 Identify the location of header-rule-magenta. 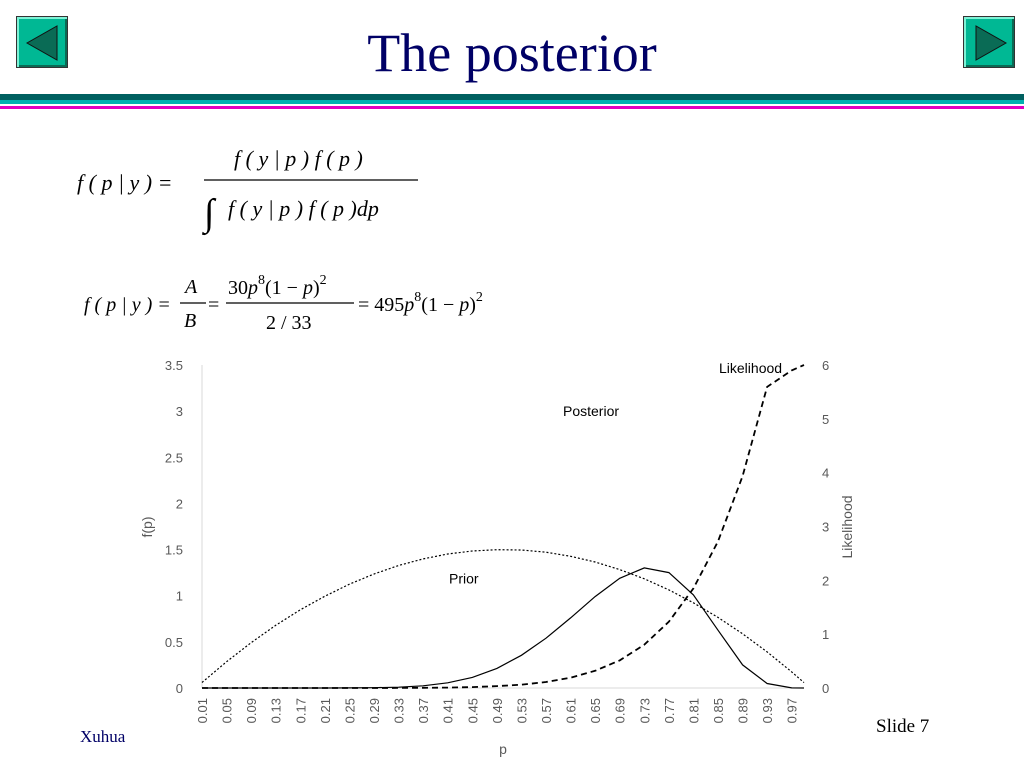
(512, 107).